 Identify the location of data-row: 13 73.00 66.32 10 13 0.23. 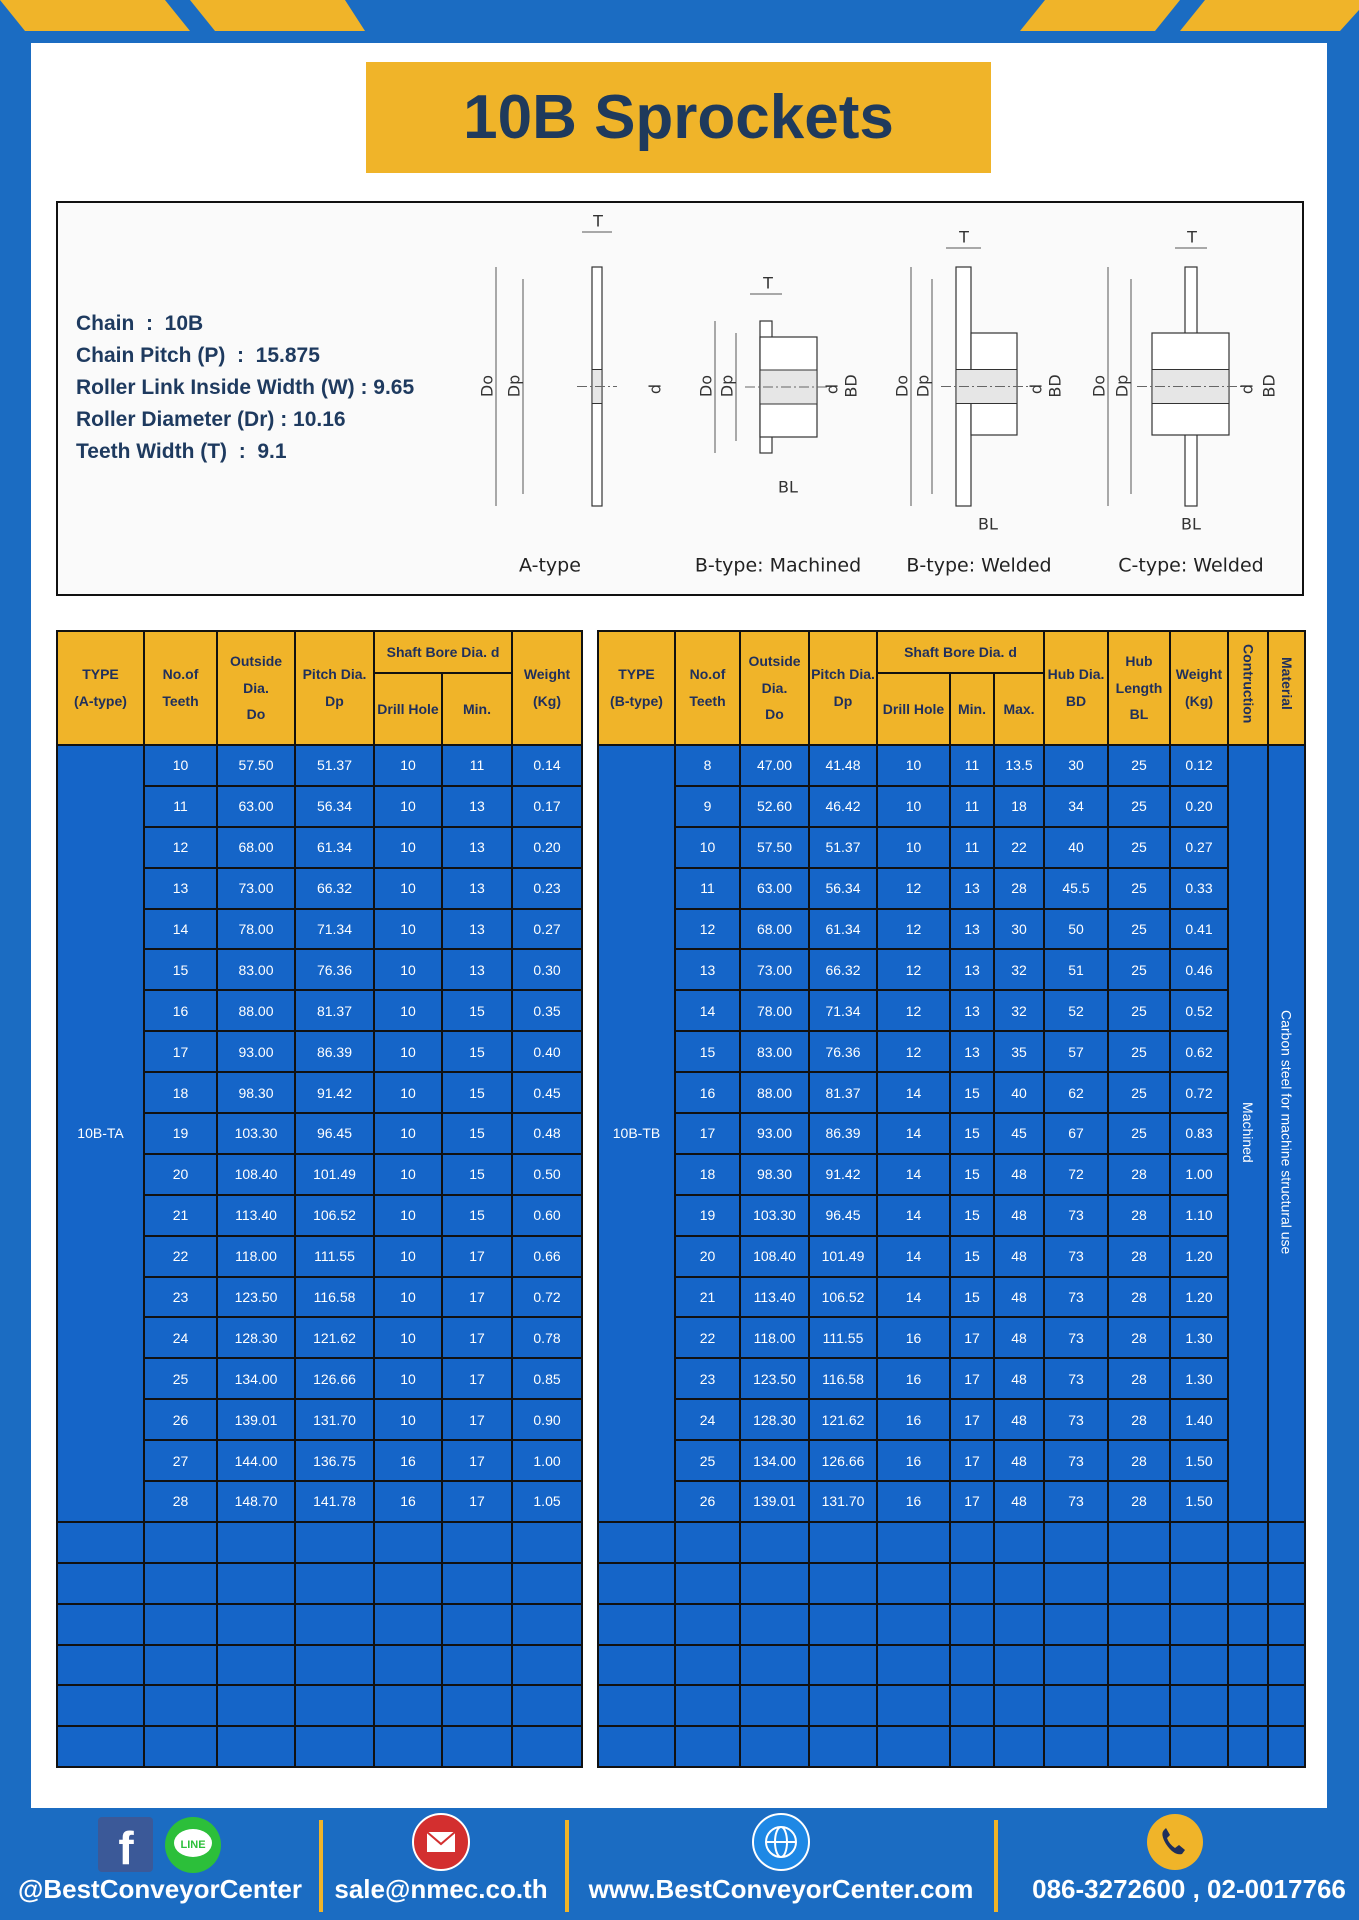
(320, 888).